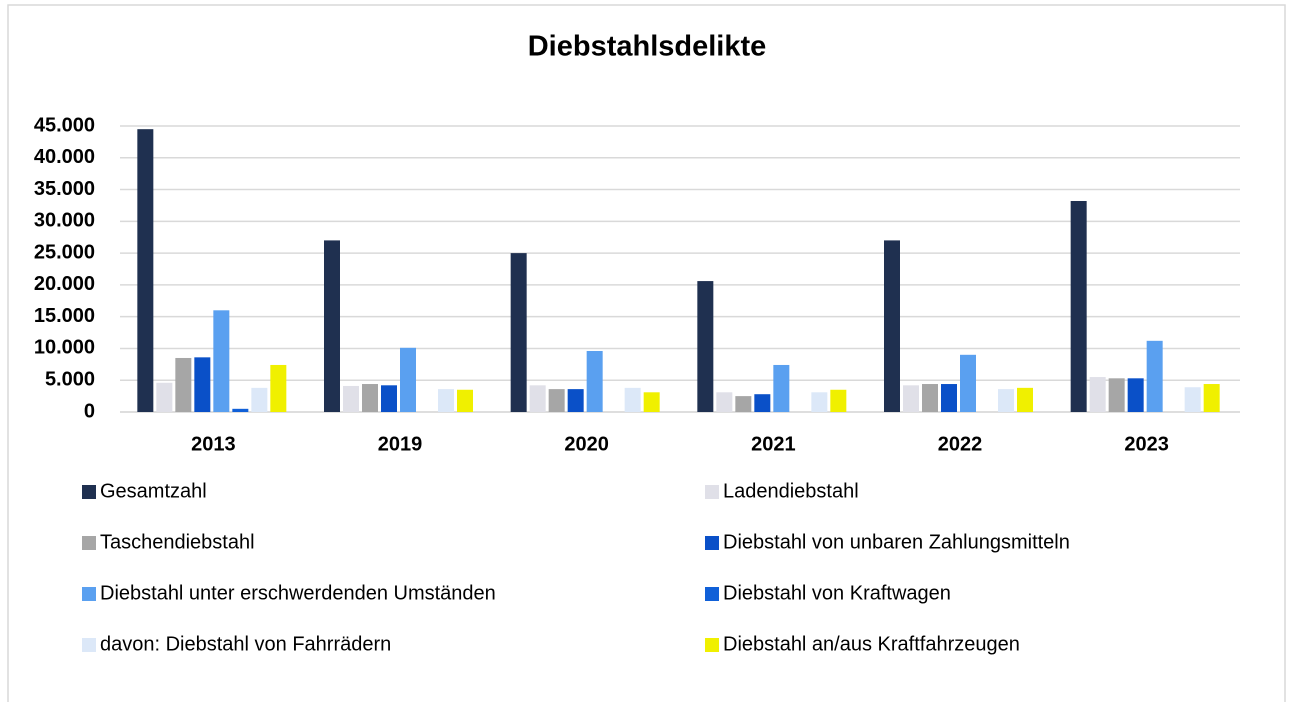  What do you see at coordinates (298, 593) in the screenshot?
I see `legend-label: Diebstahl unter erschwerdenden Umständen` at bounding box center [298, 593].